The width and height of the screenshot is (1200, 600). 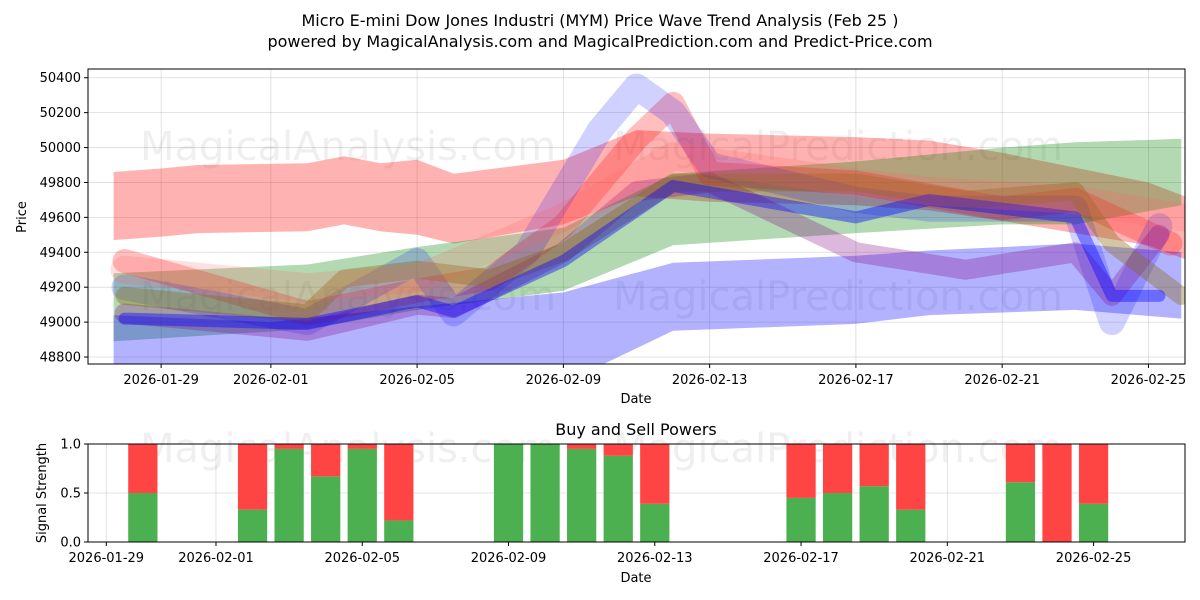 What do you see at coordinates (60, 253) in the screenshot?
I see `top-y-tick-label: 49400` at bounding box center [60, 253].